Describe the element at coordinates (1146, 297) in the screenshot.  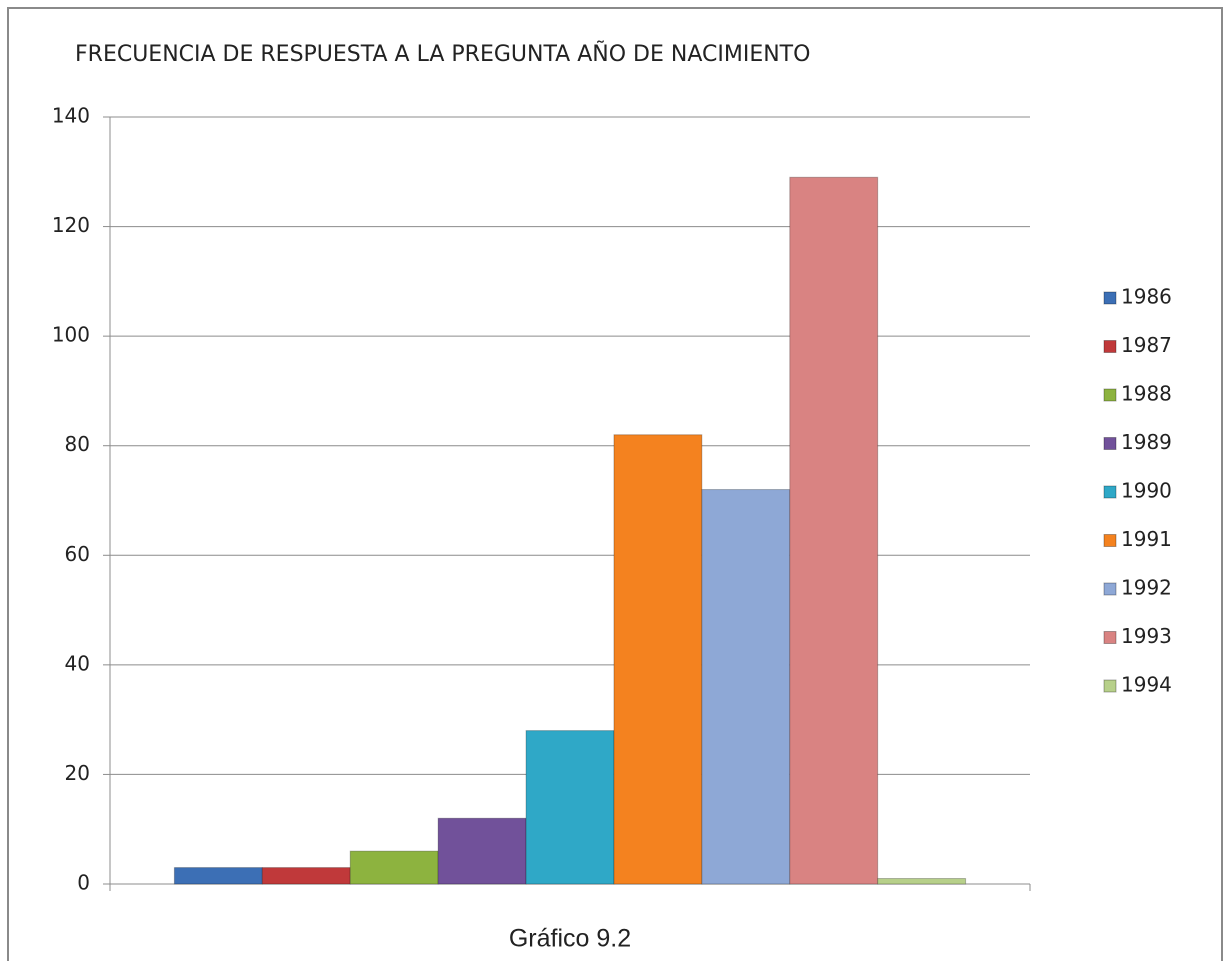
I see `legend-label: 1986` at that location.